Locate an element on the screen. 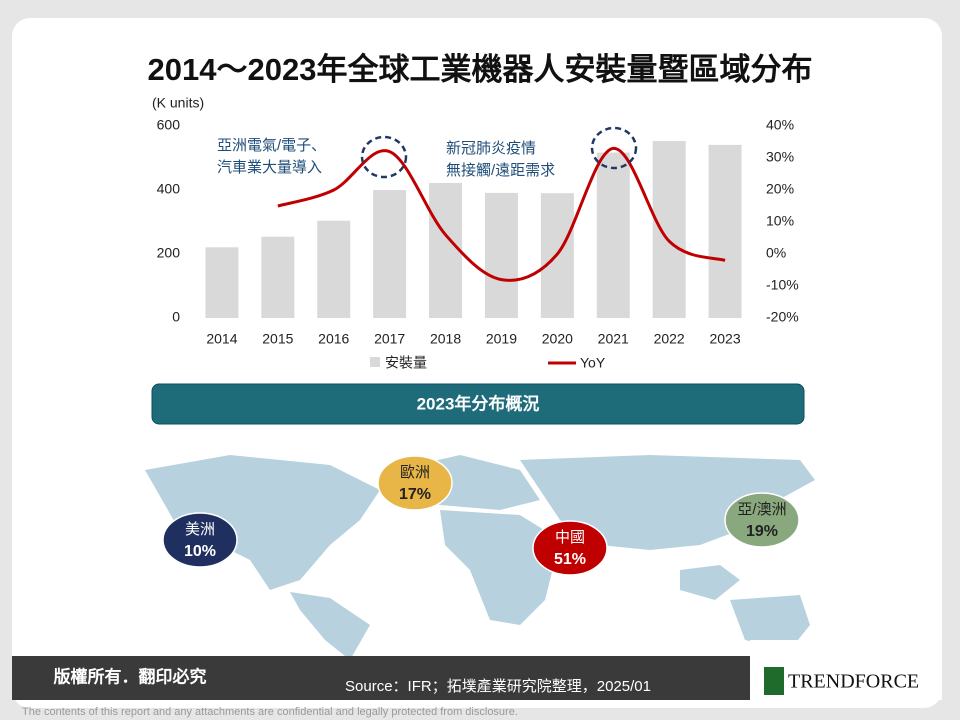 This screenshot has height=725, width=960. y2-tick-label: 20% is located at coordinates (780, 189).